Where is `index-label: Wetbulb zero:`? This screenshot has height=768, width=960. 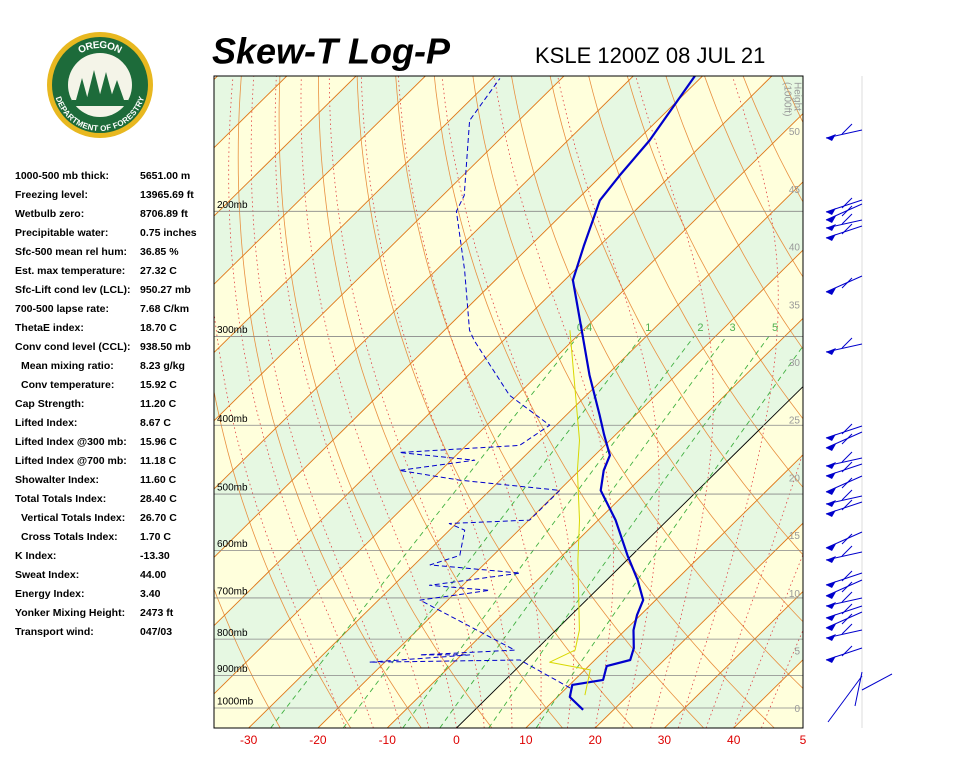 index-label: Wetbulb zero: is located at coordinates (49, 214).